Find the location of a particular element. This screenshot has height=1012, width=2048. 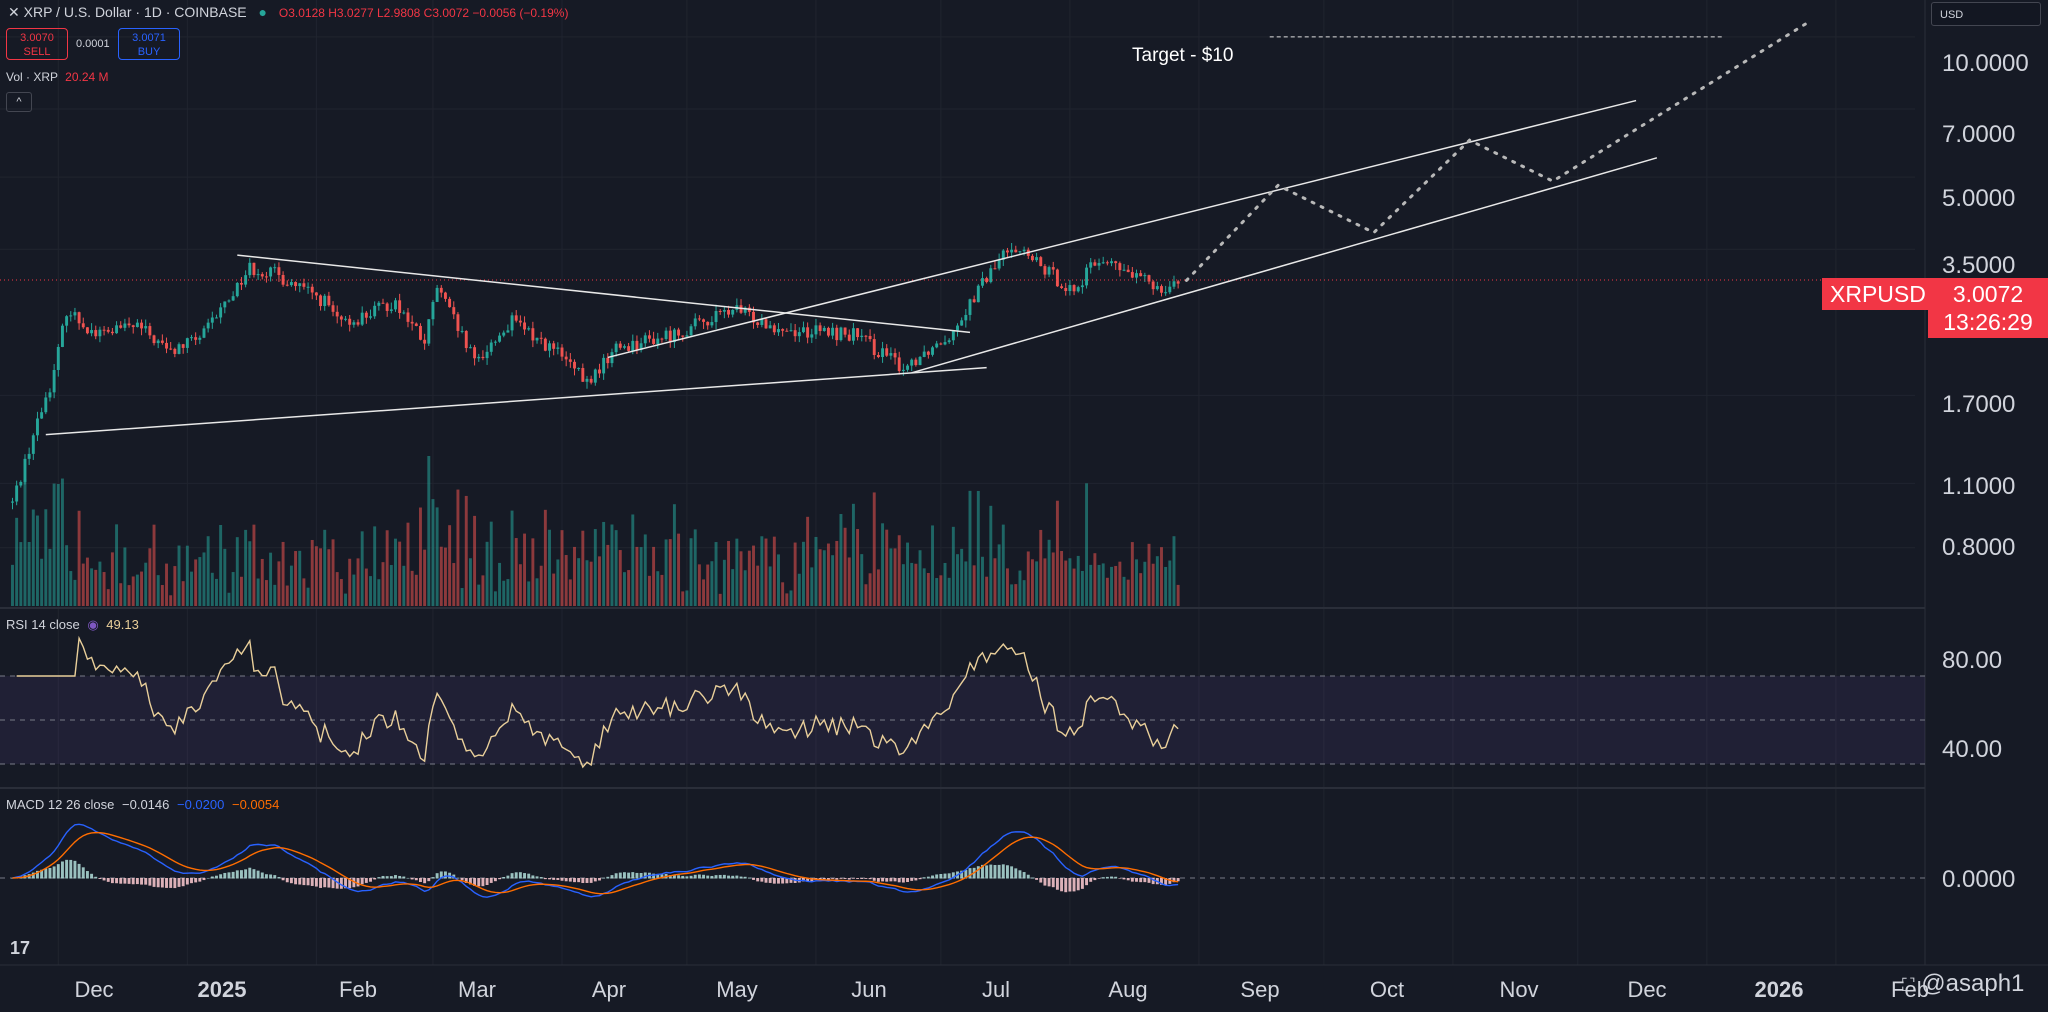

time-axis-label: Jul is located at coordinates (996, 989).